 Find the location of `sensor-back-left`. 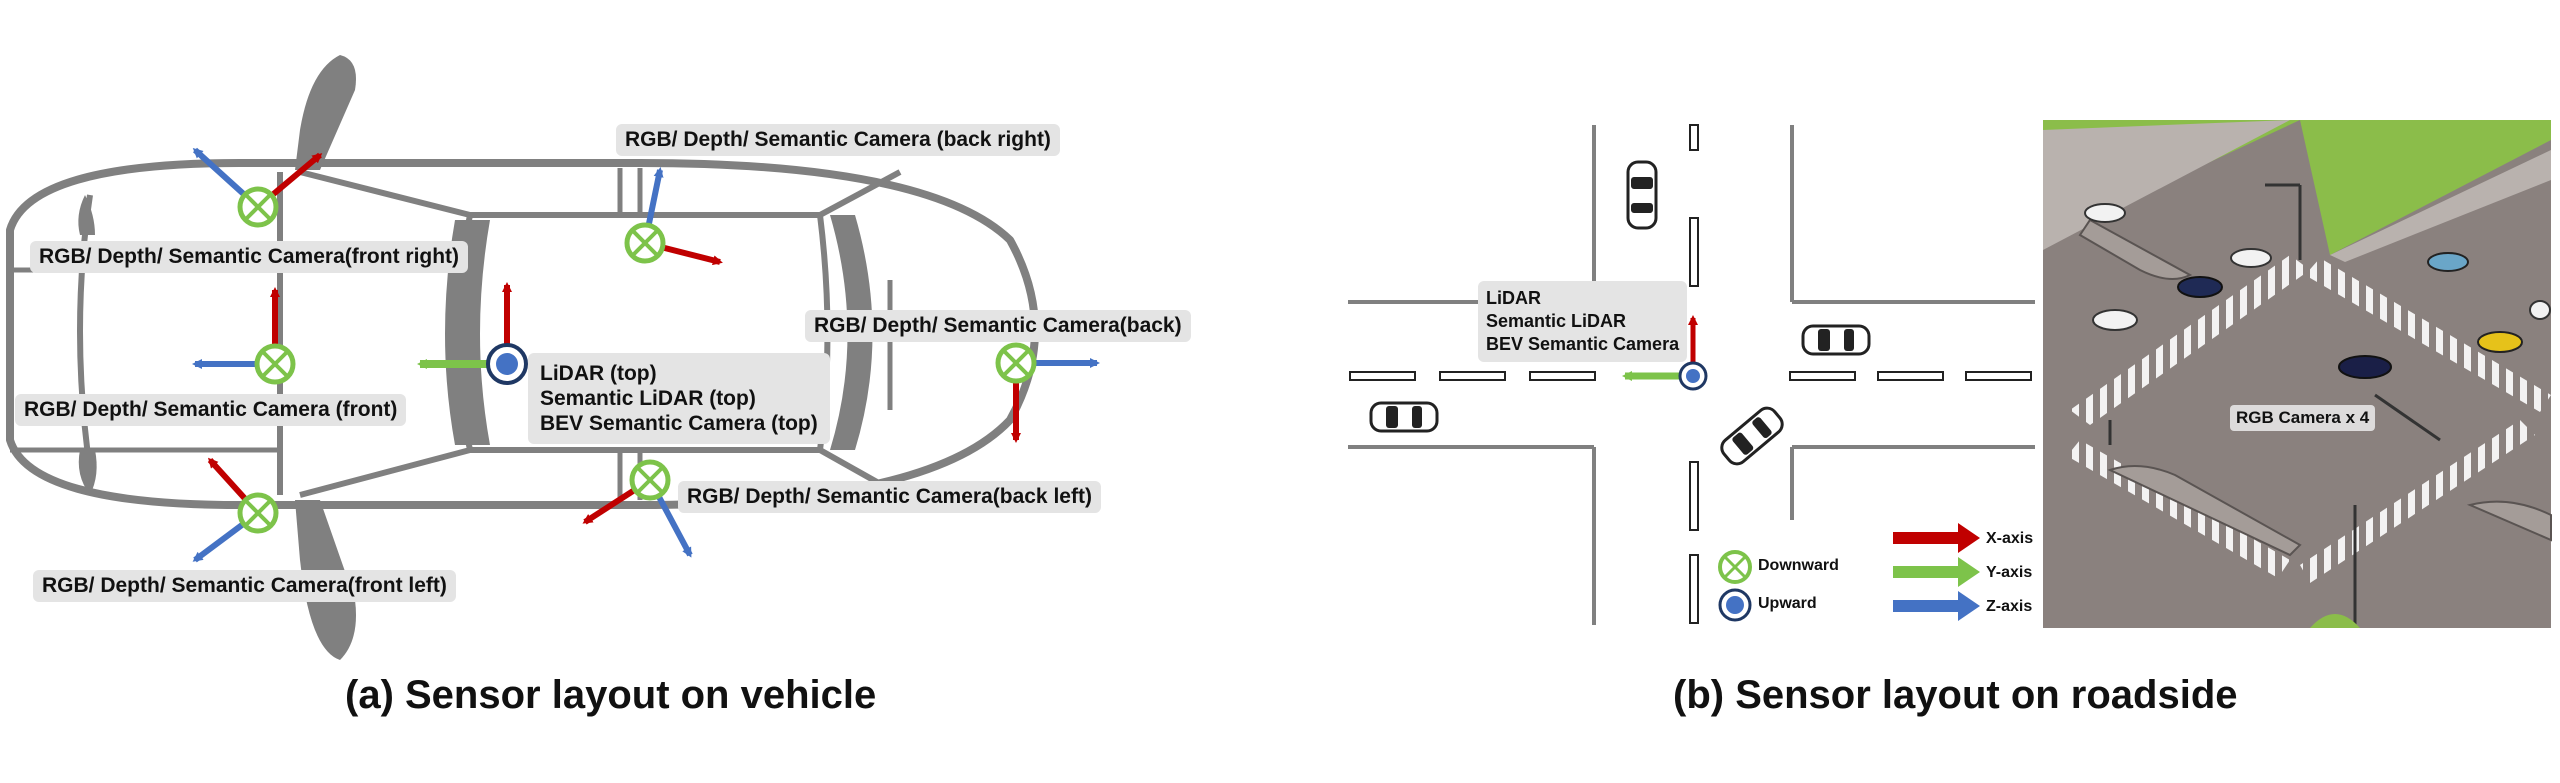

sensor-back-left is located at coordinates (637, 508).